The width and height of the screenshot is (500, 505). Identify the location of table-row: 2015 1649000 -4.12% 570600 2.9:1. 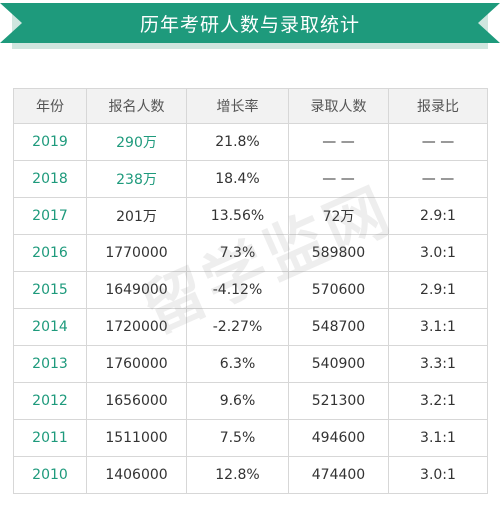
(250, 290).